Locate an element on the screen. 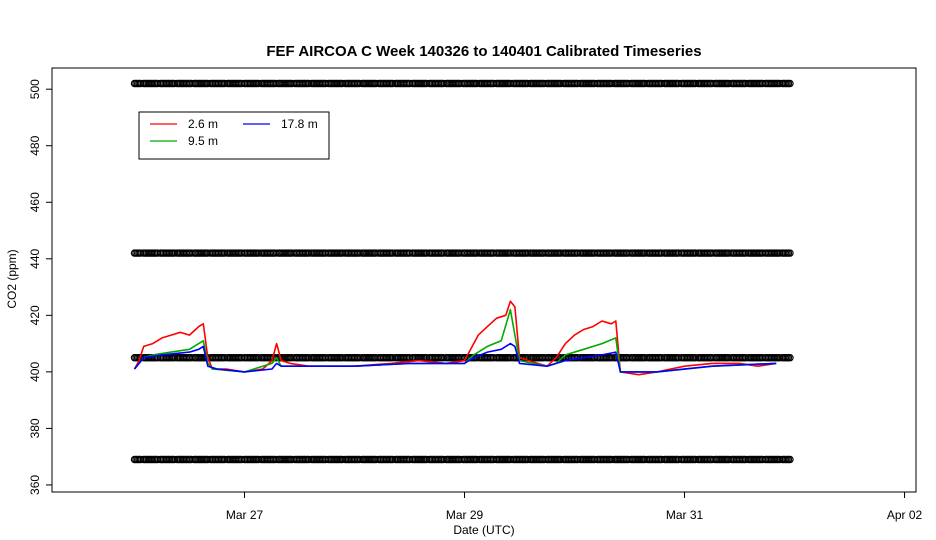  y-tick-label-480: 480 is located at coordinates (35, 145).